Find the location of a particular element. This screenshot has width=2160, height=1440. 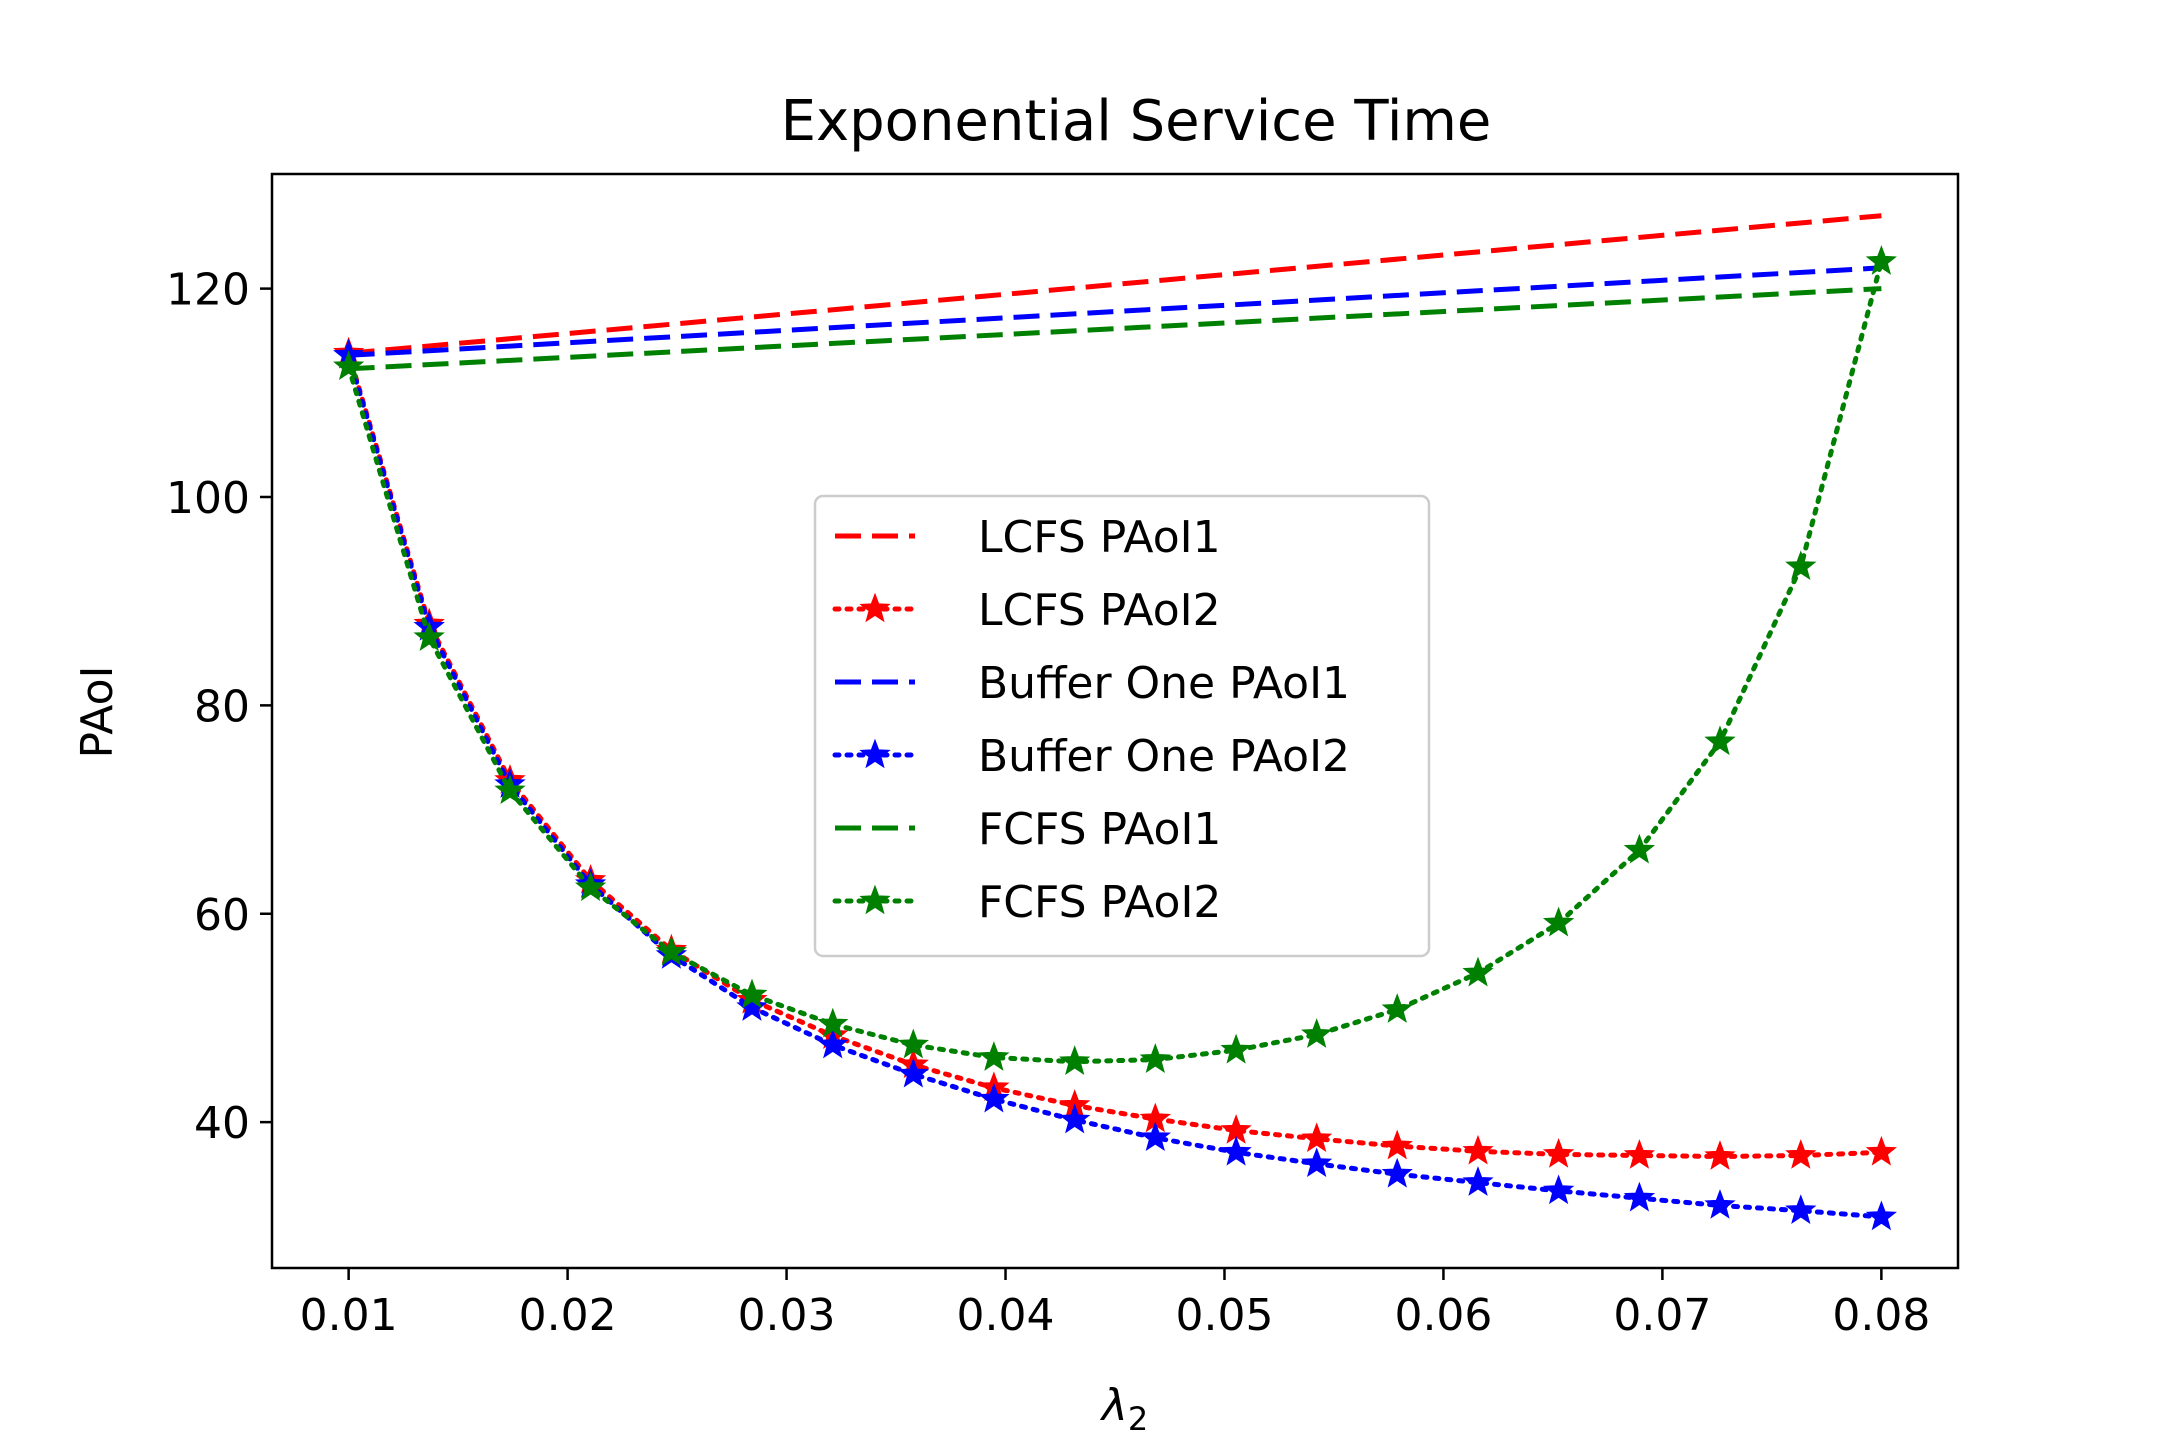

legend-label: FCFS PAoI2 is located at coordinates (1099, 902).